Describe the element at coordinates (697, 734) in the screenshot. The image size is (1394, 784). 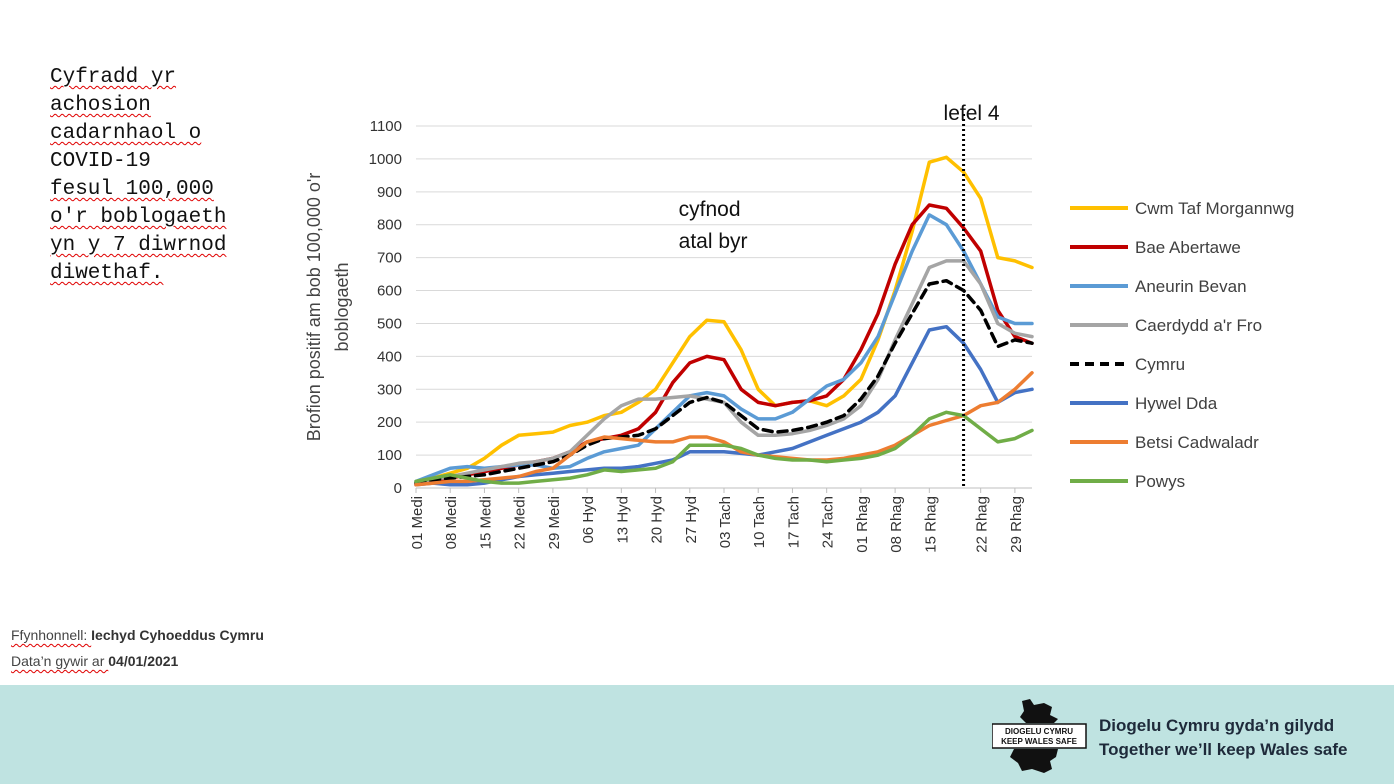
I see `footer-band` at that location.